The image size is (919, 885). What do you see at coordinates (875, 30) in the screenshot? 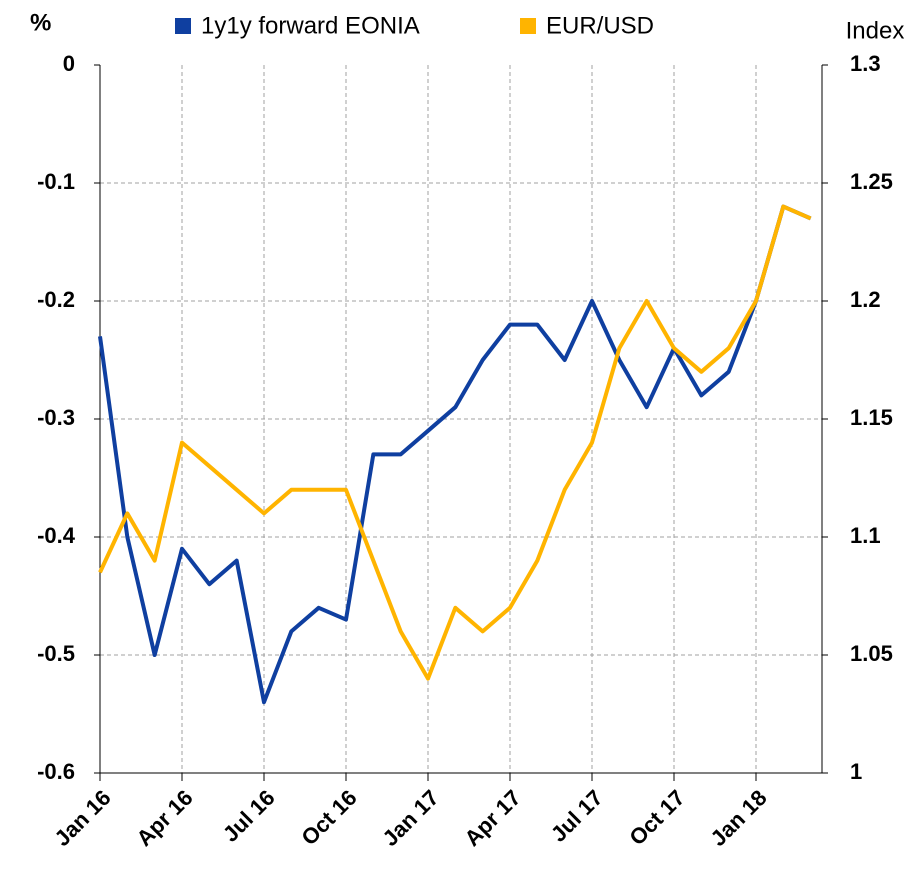
I see `y2-axis-label: Index` at bounding box center [875, 30].